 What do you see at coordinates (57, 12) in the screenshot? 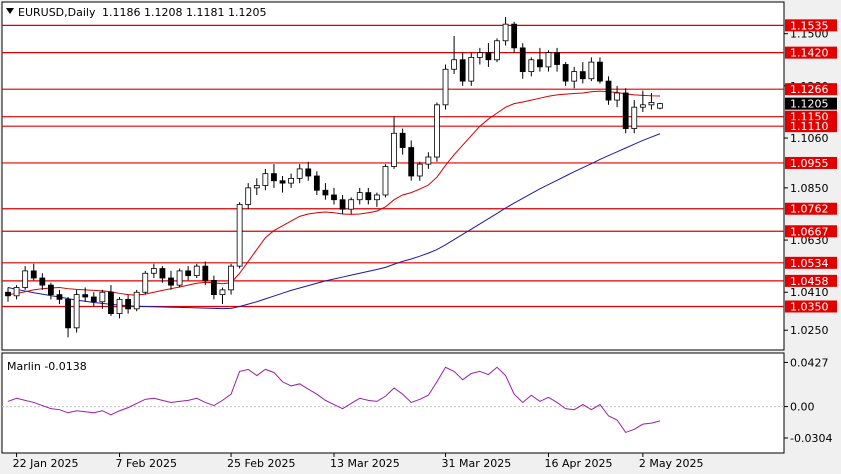
I see `symbol-label: EURUSD,Daily` at bounding box center [57, 12].